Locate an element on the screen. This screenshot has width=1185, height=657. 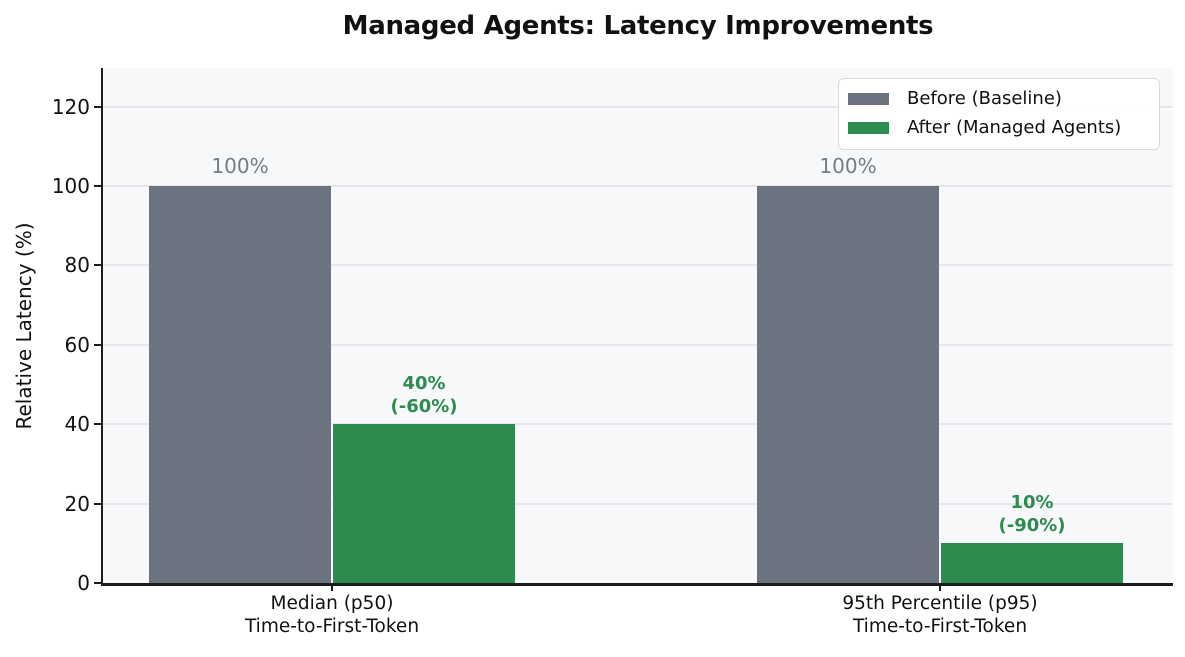
bar-value-label-1-1: 10% (-90%) is located at coordinates (1032, 514).